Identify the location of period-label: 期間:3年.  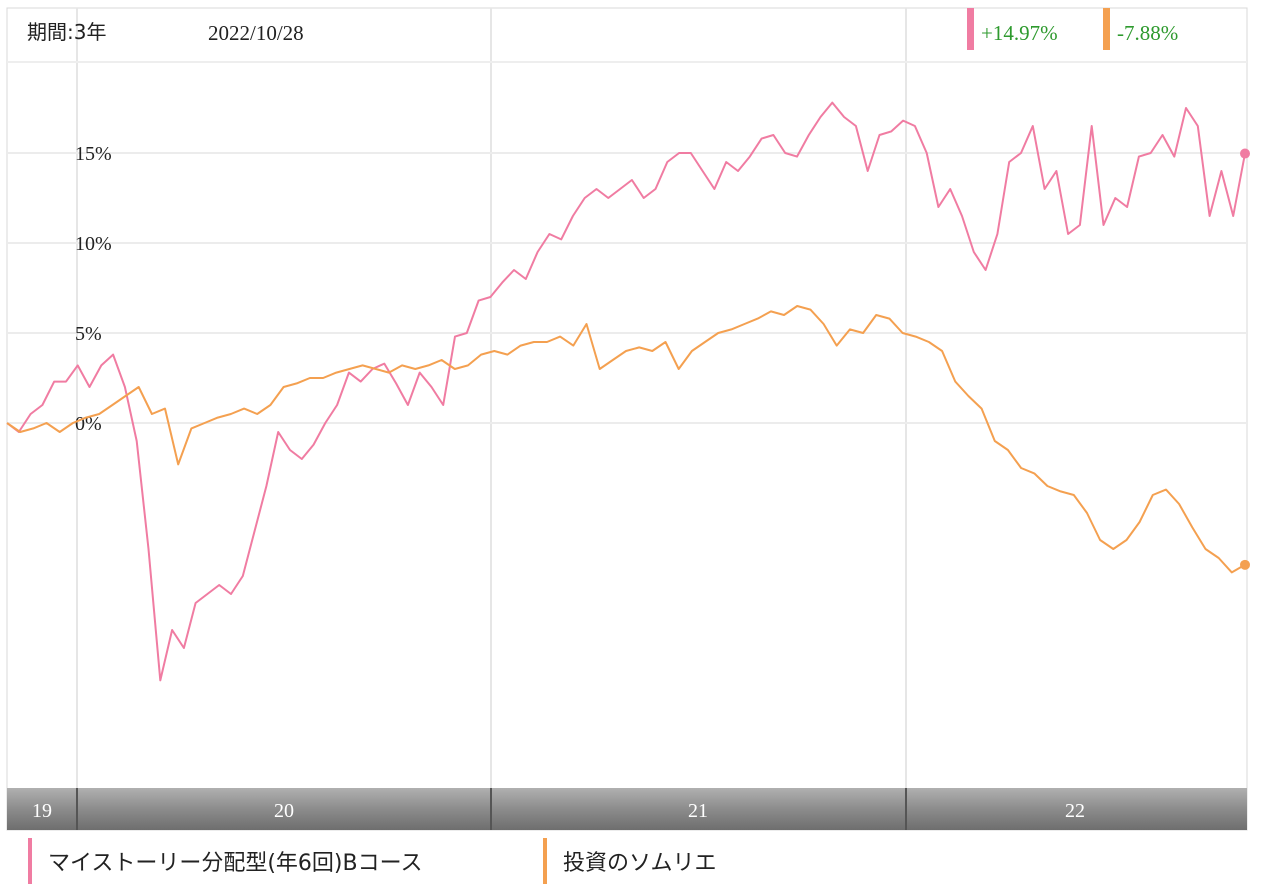
(66, 32).